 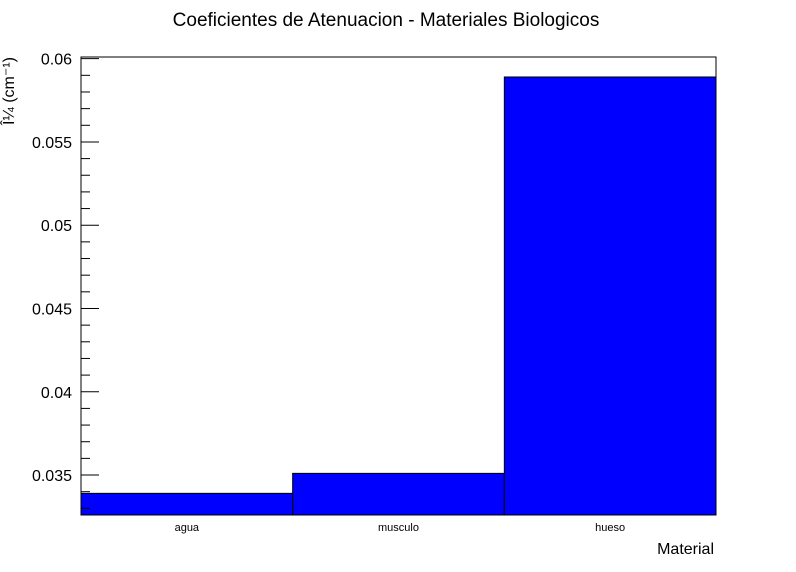 I want to click on y-tick-label: 0.055, so click(x=52, y=143).